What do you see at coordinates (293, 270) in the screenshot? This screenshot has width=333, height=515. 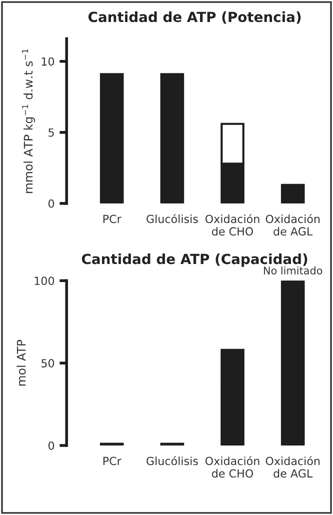 I see `annotation: No limitado` at bounding box center [293, 270].